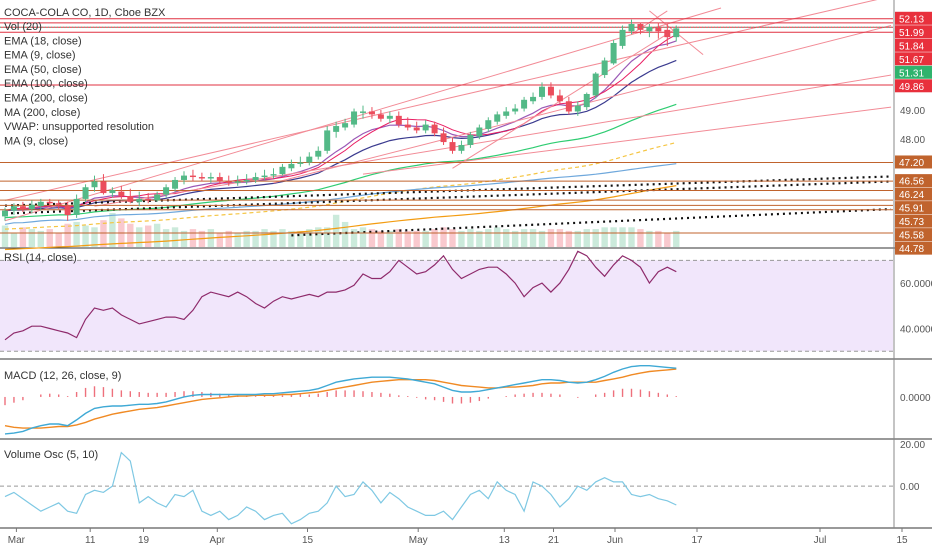 This screenshot has width=932, height=550. Describe the element at coordinates (418, 540) in the screenshot. I see `x-tick-label: May` at that location.